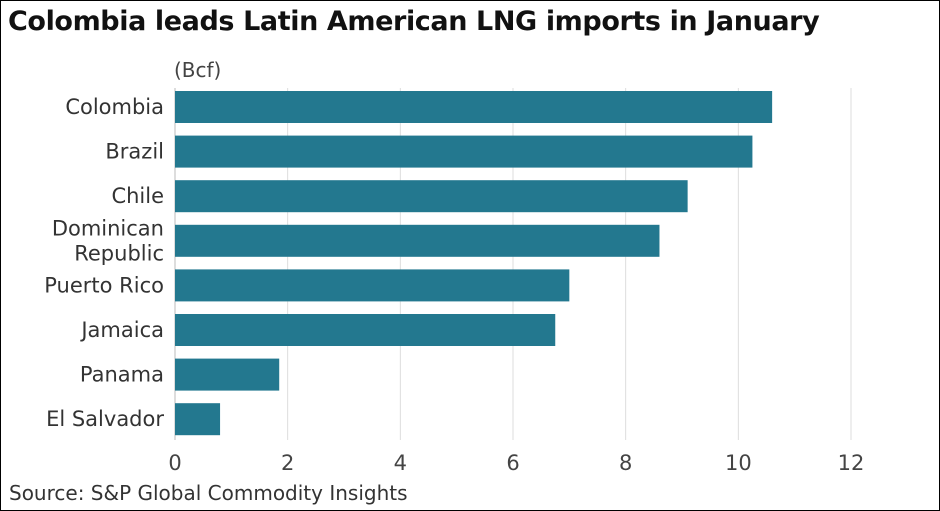  I want to click on source-note: Source: S&P Global Commodity Insights, so click(208, 493).